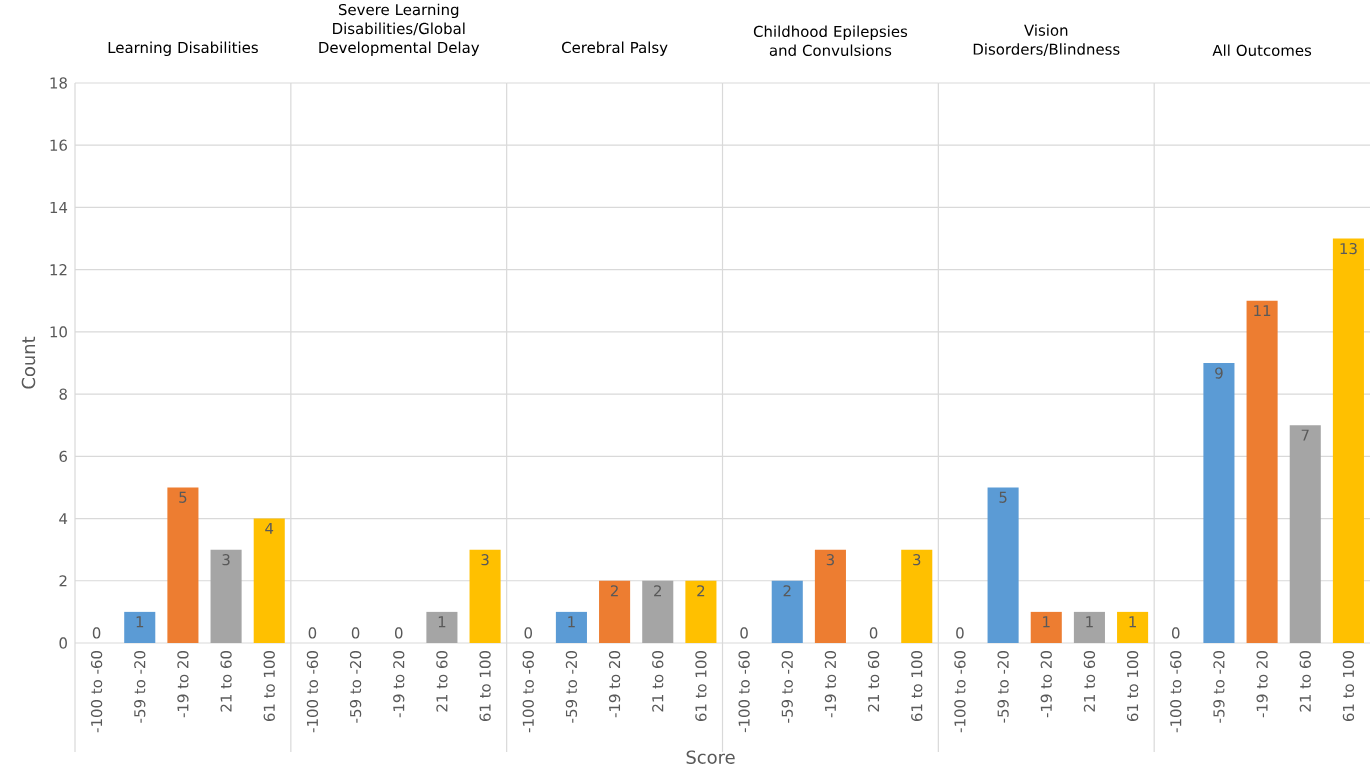 Image resolution: width=1370 pixels, height=772 pixels. I want to click on y-tick-label: 4, so click(63, 518).